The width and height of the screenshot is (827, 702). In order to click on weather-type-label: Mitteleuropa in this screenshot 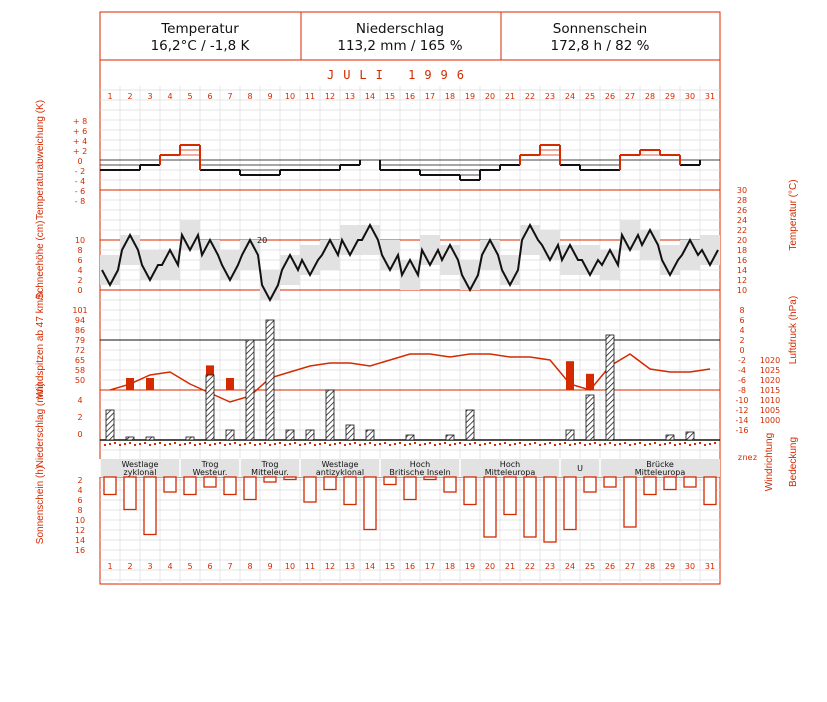, I will do `click(510, 472)`.